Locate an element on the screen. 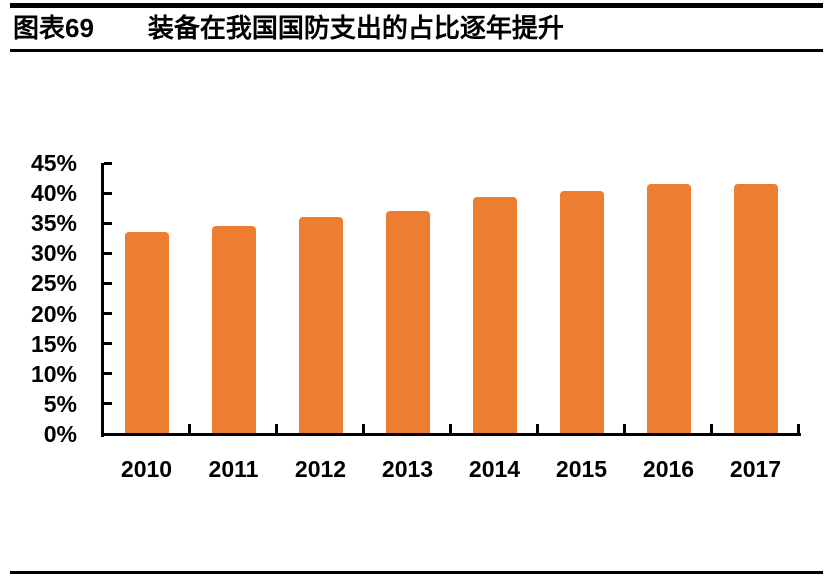 This screenshot has width=828, height=580. bar-2010 is located at coordinates (146, 334).